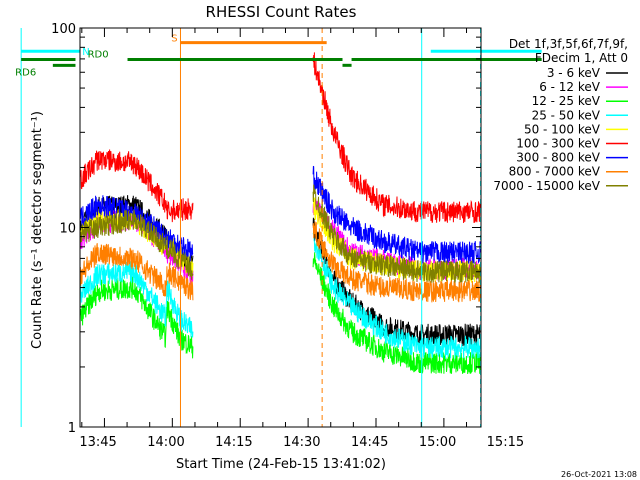 This screenshot has height=480, width=640. I want to click on legend-label: 100 - 300 keV, so click(558, 144).